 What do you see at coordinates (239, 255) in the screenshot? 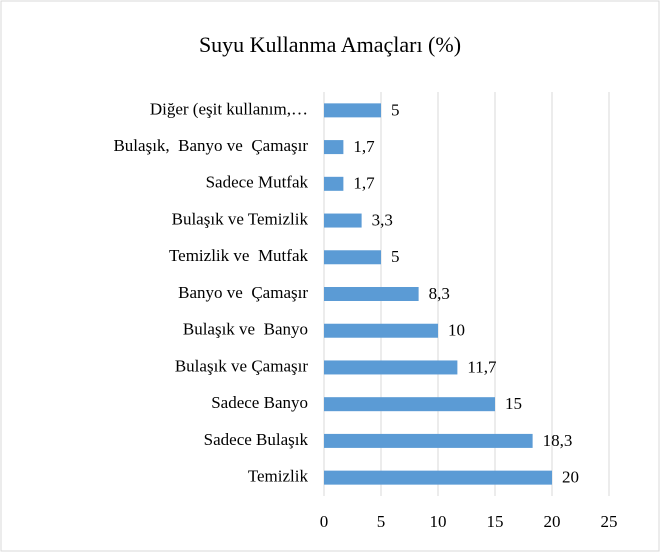
I see `y-tick-label: Temizlik ve Mutfak` at bounding box center [239, 255].